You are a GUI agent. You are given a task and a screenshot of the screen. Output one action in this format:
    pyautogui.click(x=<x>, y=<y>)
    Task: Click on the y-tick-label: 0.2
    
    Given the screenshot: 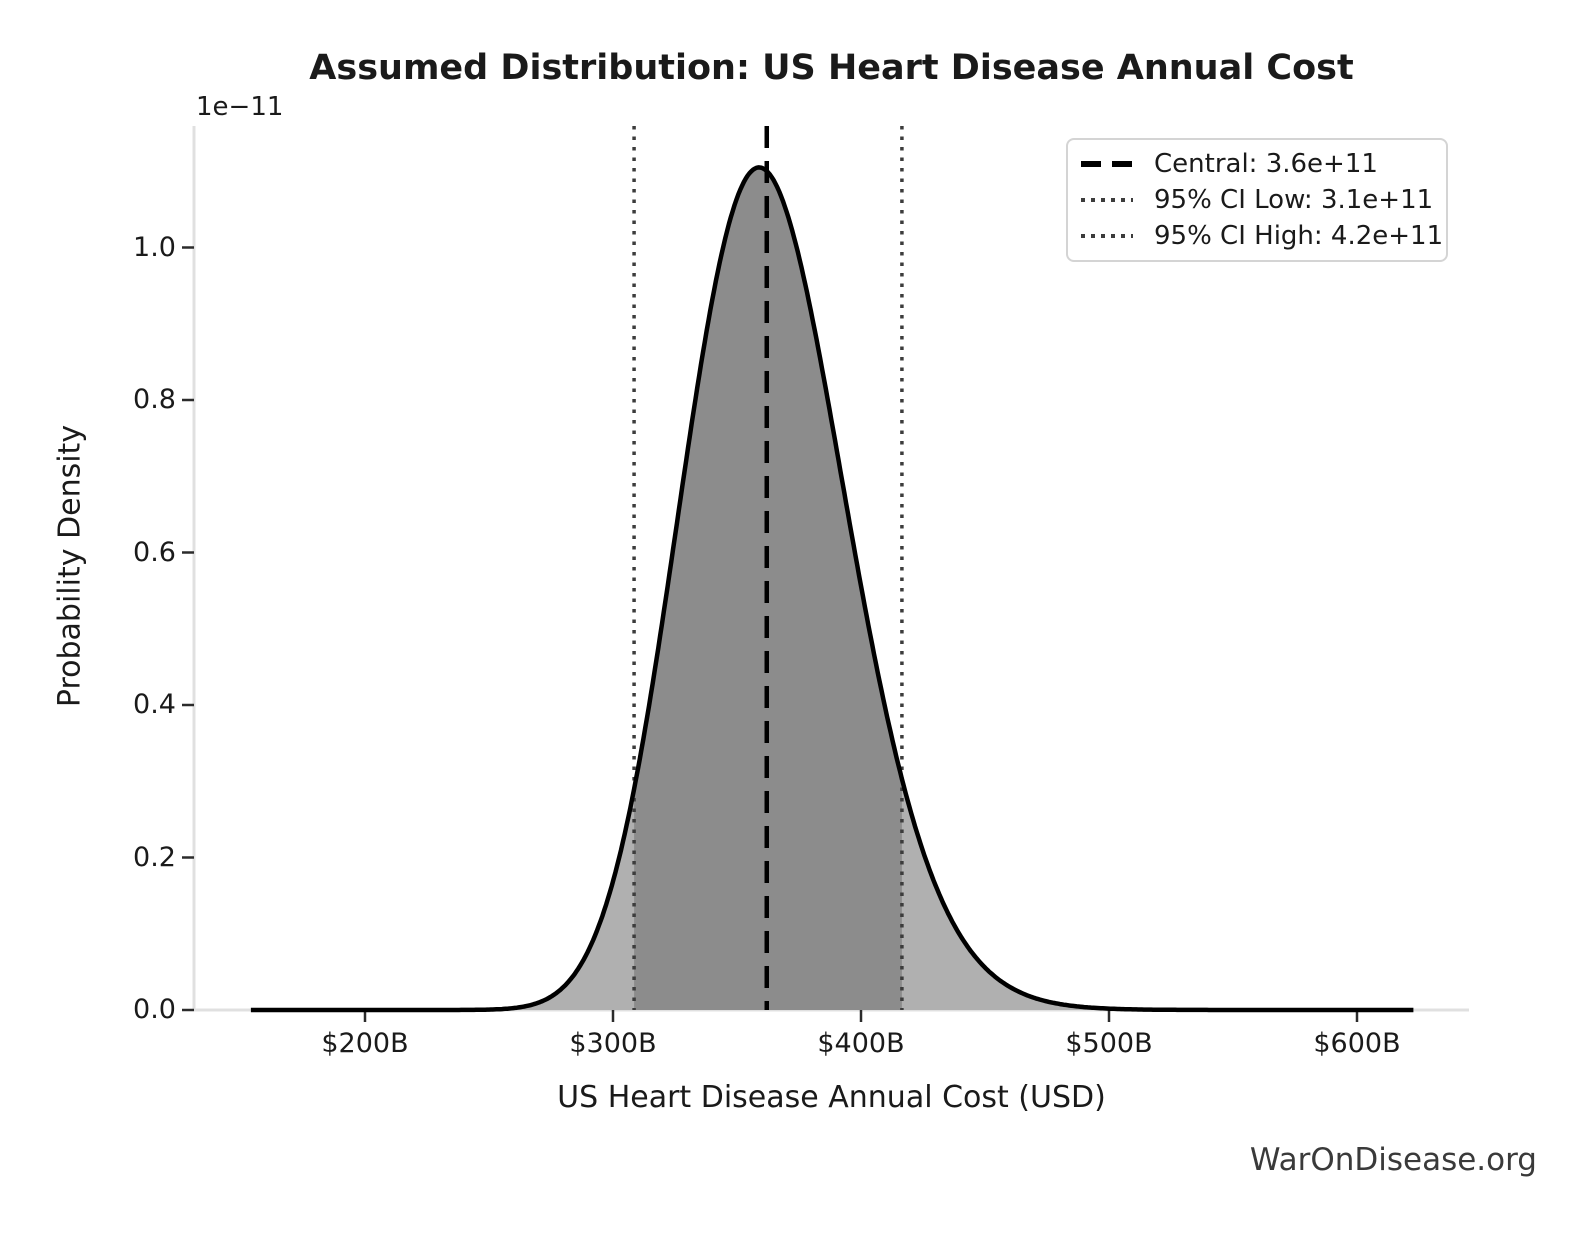 What is the action you would take?
    pyautogui.click(x=154, y=857)
    